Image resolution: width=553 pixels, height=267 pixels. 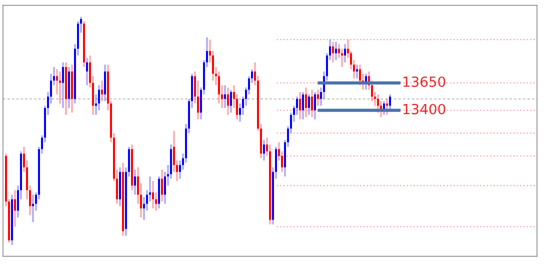 I want to click on annotation: 13400, so click(x=424, y=109).